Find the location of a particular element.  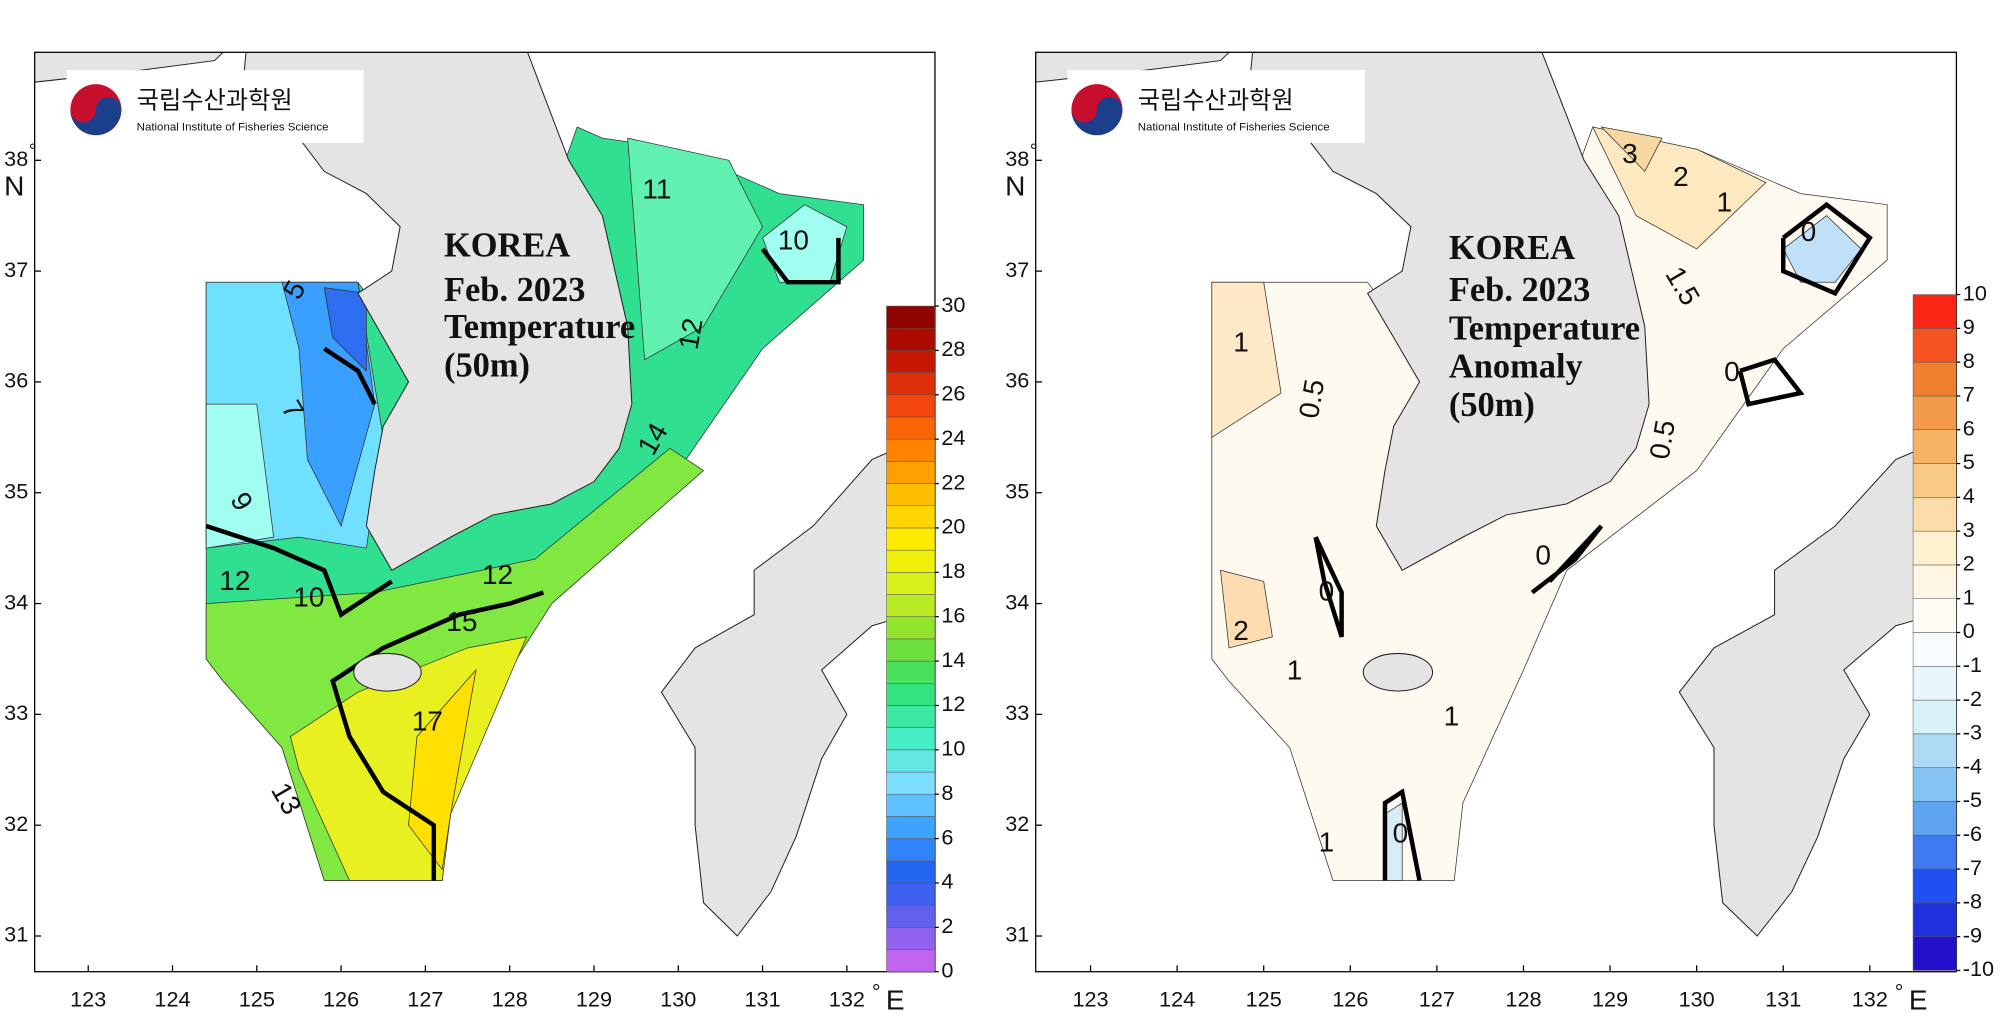

colorbar-tick-label: -8 is located at coordinates (1972, 901).